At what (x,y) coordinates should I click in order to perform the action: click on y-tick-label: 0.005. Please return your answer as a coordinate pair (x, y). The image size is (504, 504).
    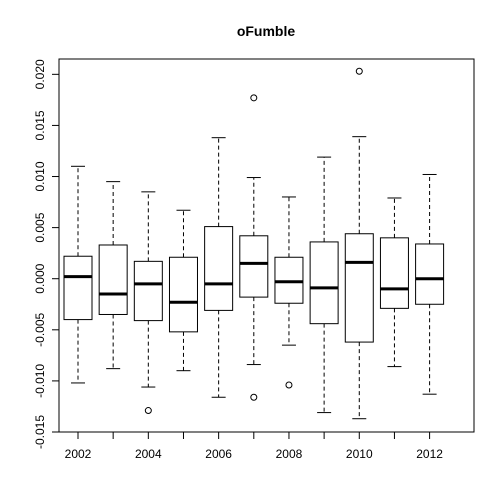
    Looking at the image, I should click on (40, 227).